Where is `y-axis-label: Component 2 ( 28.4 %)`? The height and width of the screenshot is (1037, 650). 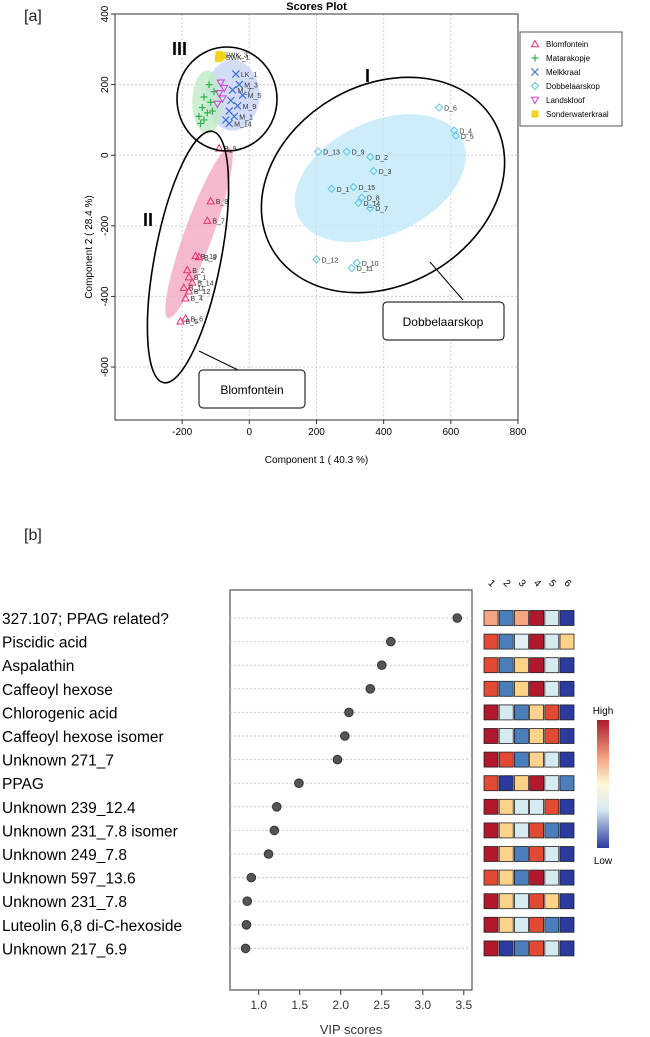 y-axis-label: Component 2 ( 28.4 %) is located at coordinates (89, 246).